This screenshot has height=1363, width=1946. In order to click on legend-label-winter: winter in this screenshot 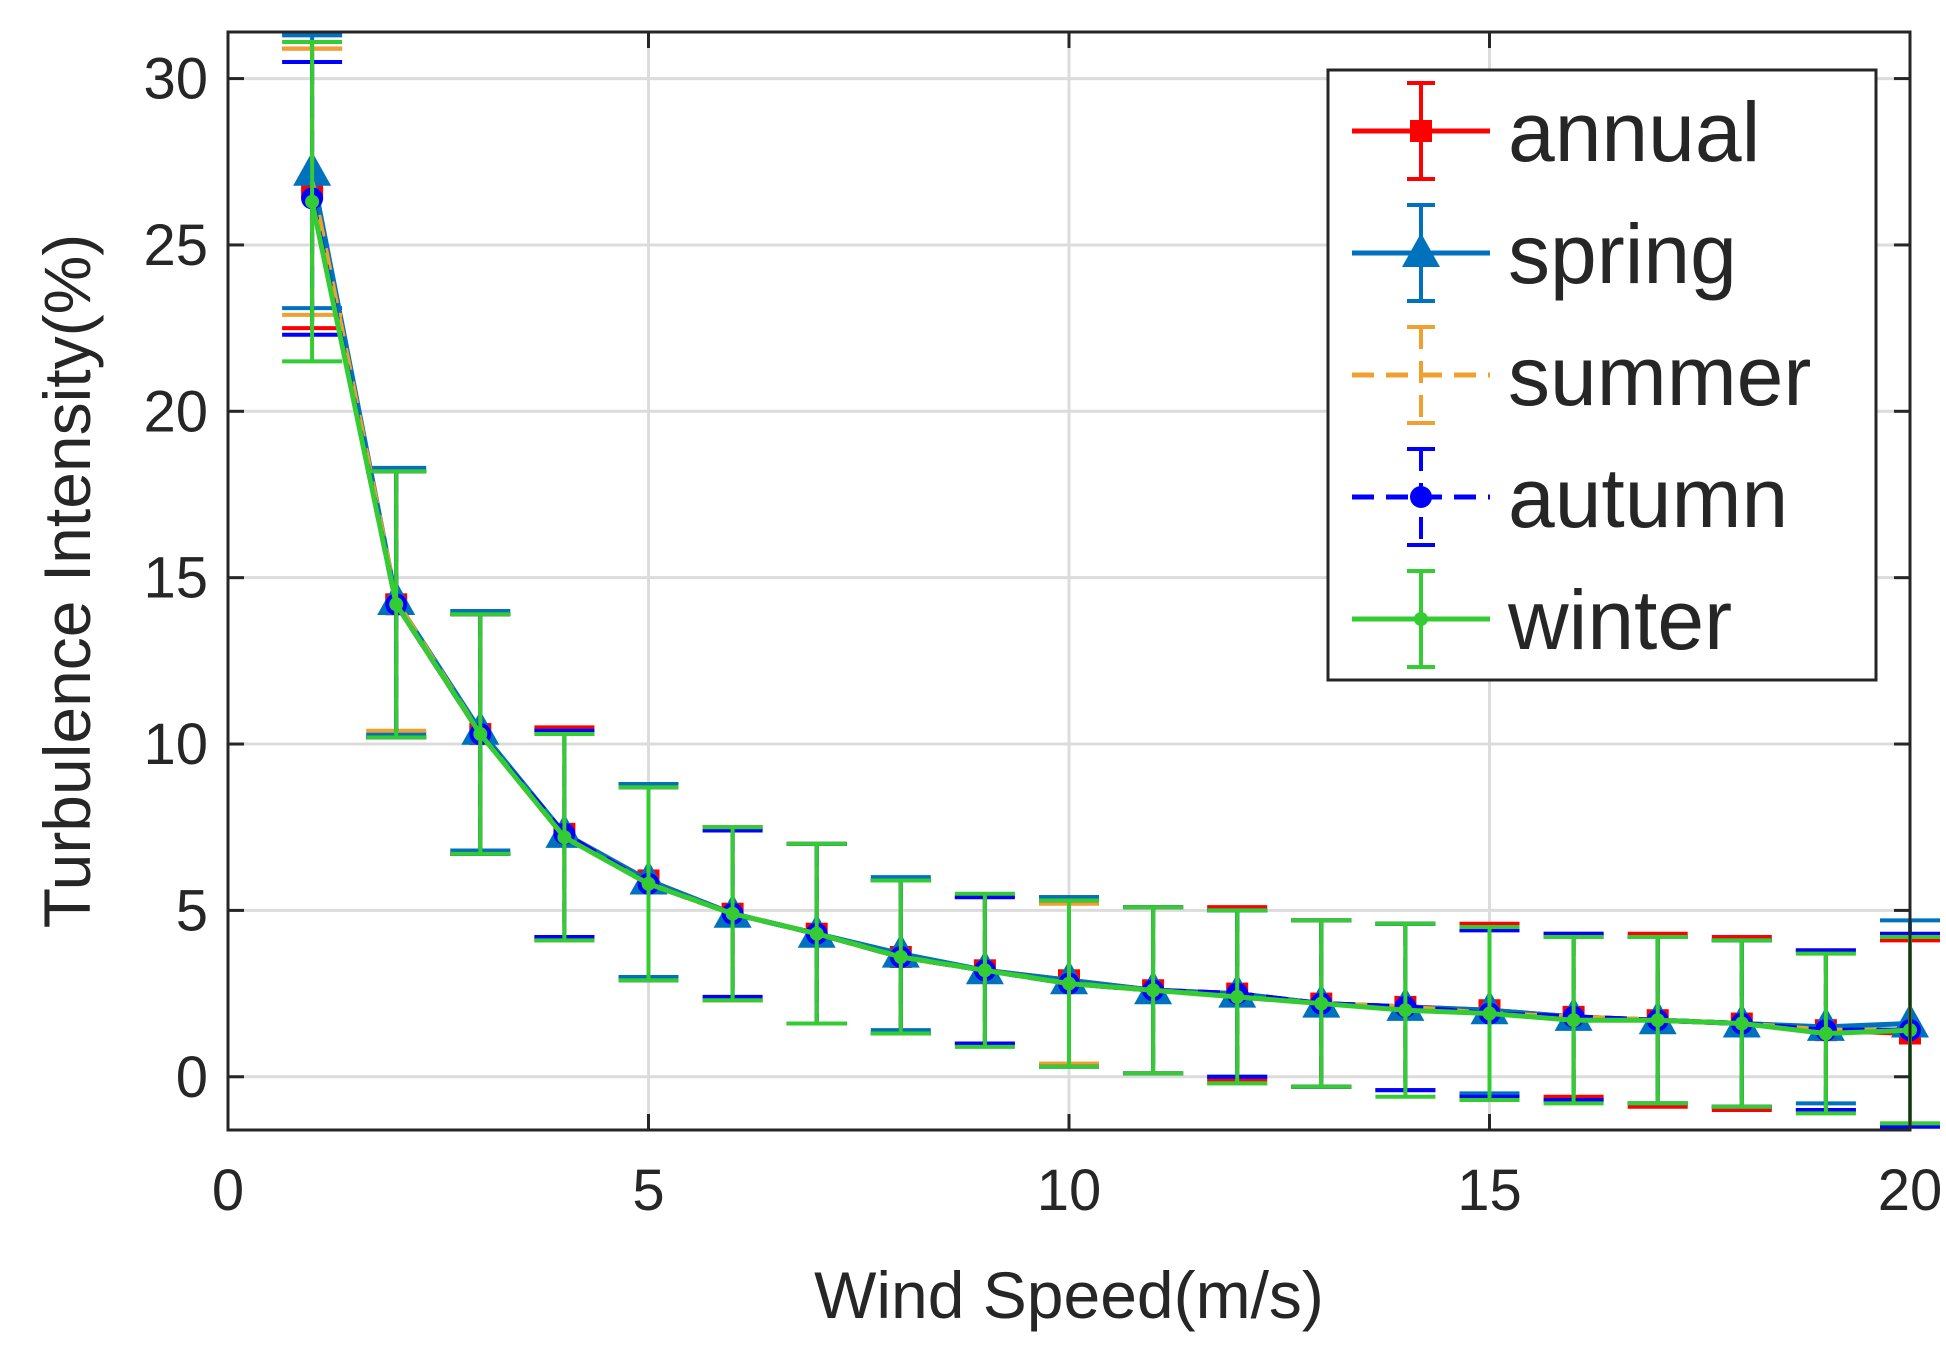, I will do `click(1619, 620)`.